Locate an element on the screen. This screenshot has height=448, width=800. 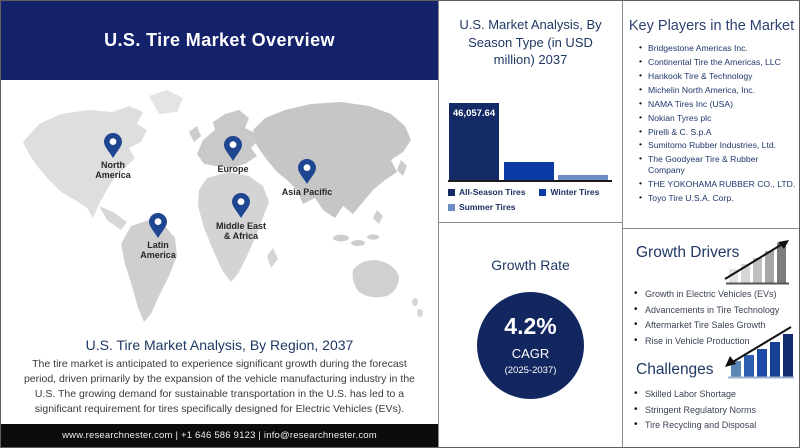
season-bar-chart: 46,057.64 is located at coordinates (530, 141).